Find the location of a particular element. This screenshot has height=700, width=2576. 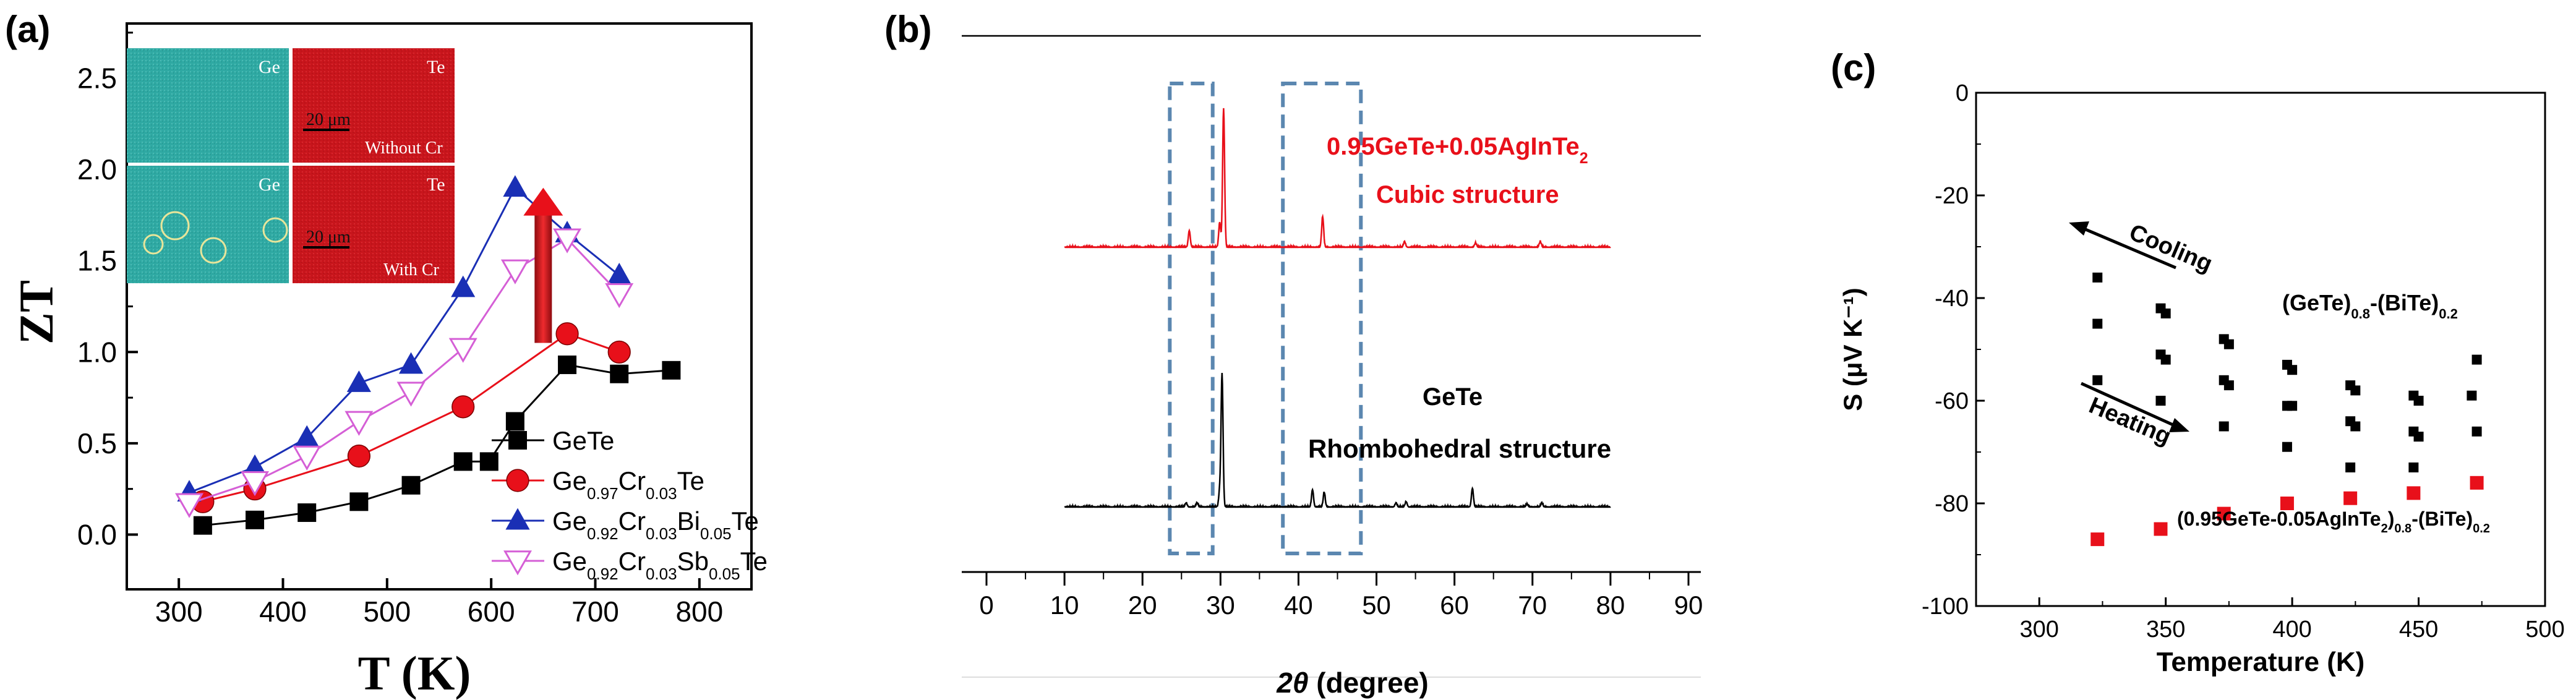

legend-label: Ge0.97Cr0.03Te is located at coordinates (628, 484).